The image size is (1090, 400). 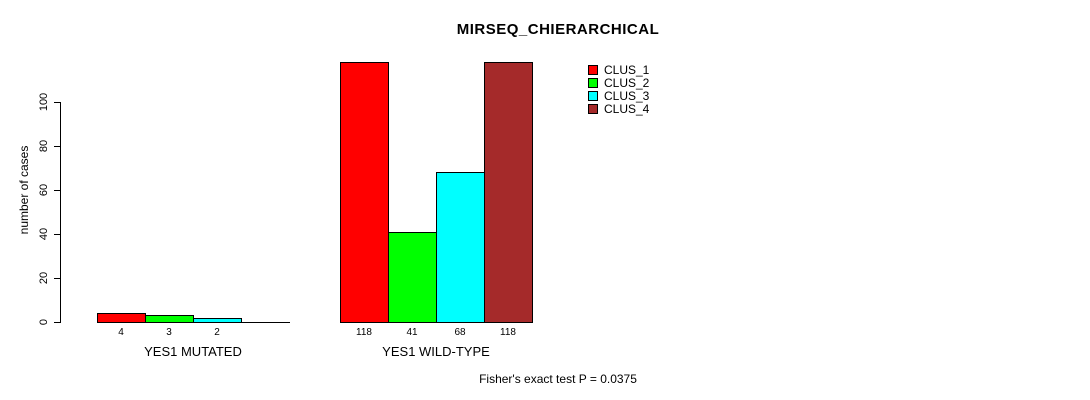 I want to click on bar-value-label: 2, so click(x=217, y=332).